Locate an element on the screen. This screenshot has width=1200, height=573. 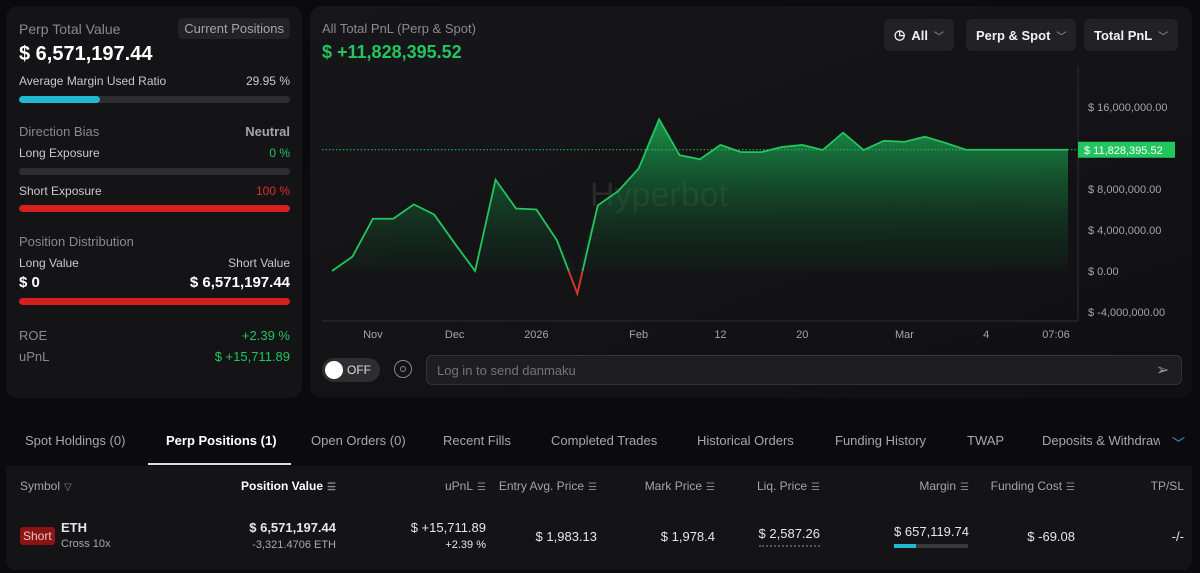
tab-recent-fills: Recent Fills is located at coordinates (477, 440).